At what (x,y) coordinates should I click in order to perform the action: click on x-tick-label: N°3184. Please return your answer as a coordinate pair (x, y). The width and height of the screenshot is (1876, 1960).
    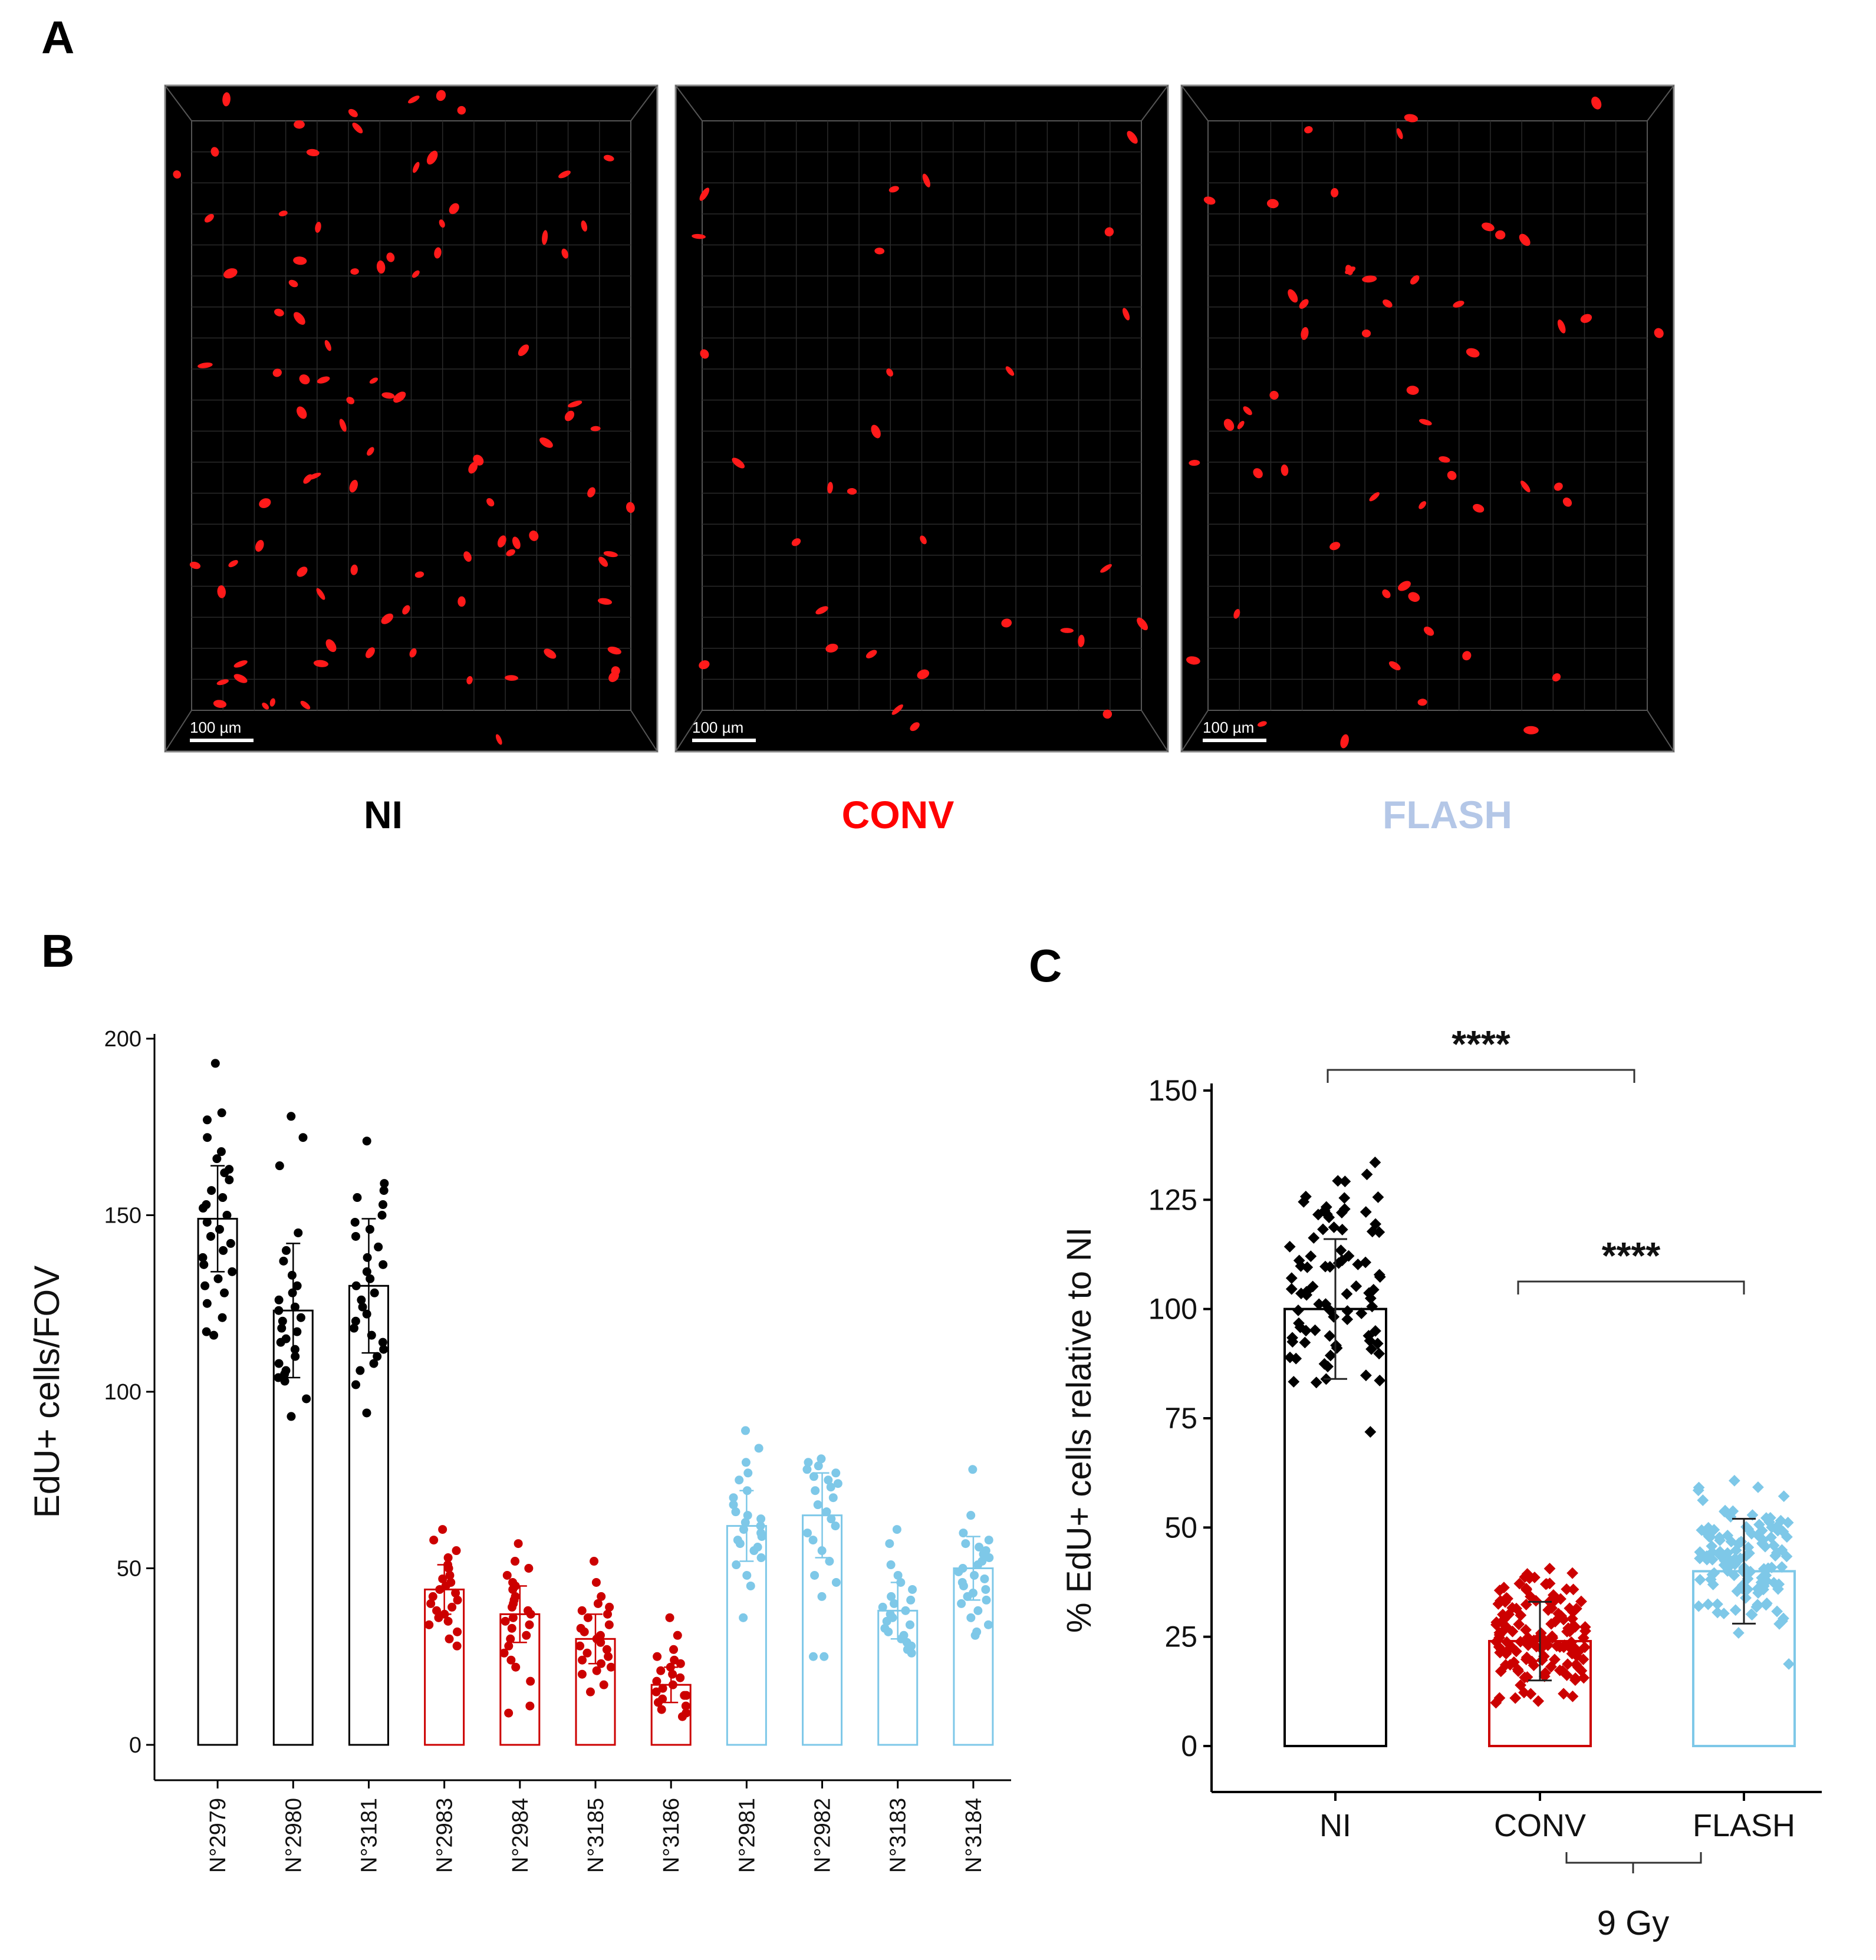
    Looking at the image, I should click on (974, 1835).